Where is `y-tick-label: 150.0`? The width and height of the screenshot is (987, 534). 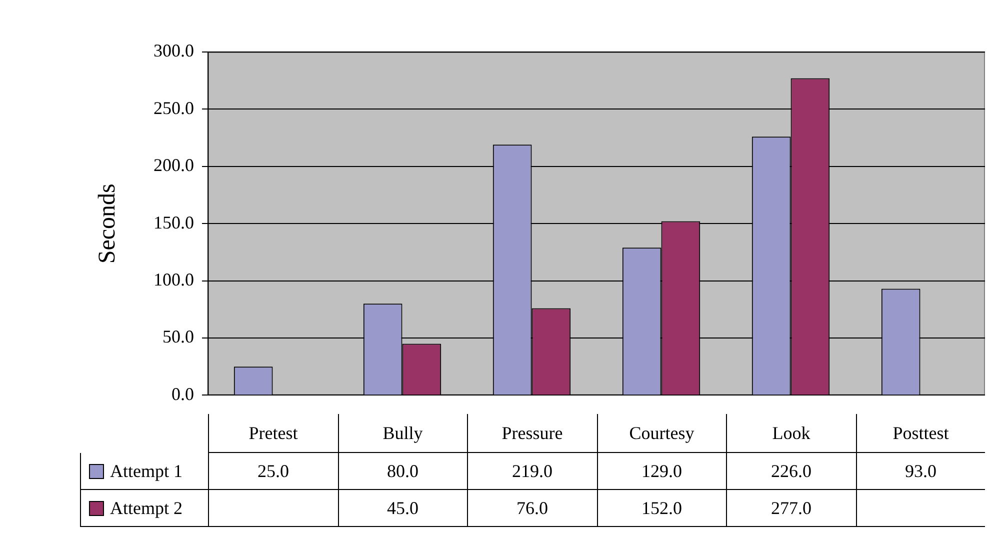
y-tick-label: 150.0 is located at coordinates (174, 222).